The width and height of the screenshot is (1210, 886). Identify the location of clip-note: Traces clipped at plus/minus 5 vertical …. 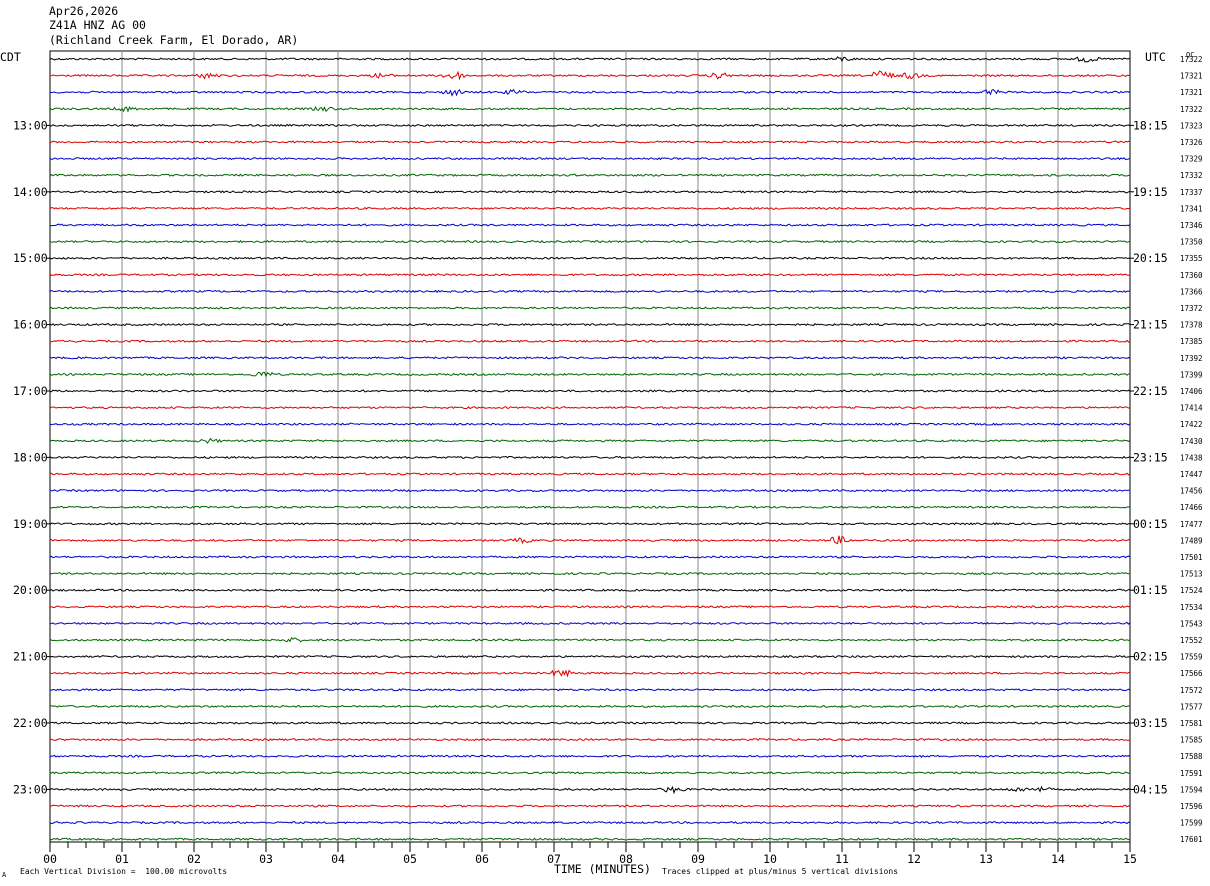
(780, 871).